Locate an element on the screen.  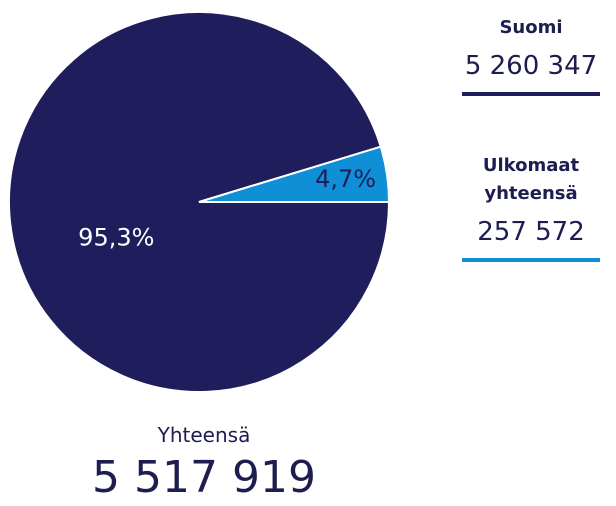
legend-entry: Suomi 5 260 347 is located at coordinates (531, 55).